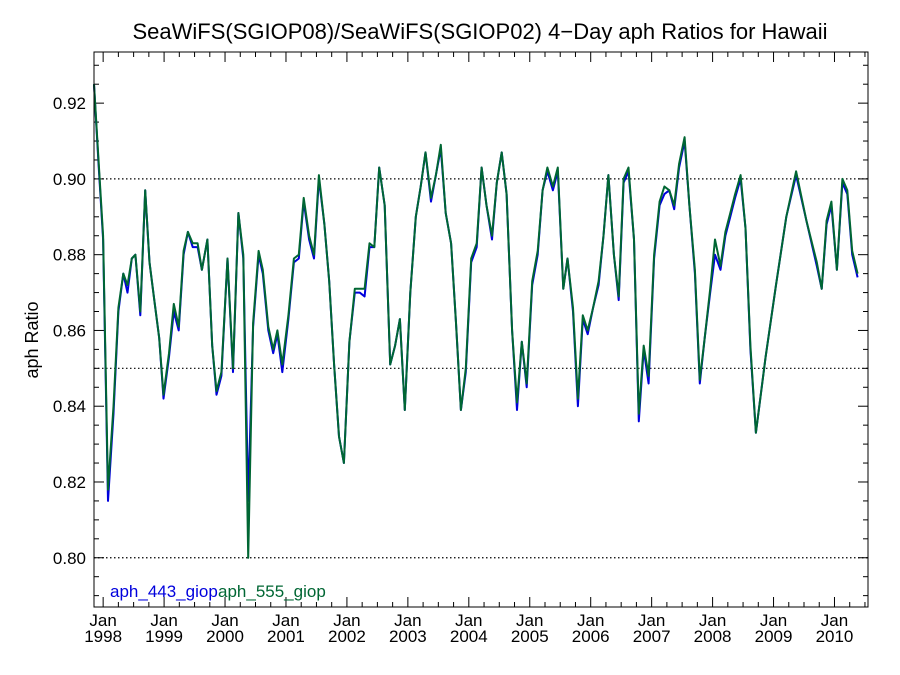  Describe the element at coordinates (69, 330) in the screenshot. I see `y-tick-label: 0.86` at that location.